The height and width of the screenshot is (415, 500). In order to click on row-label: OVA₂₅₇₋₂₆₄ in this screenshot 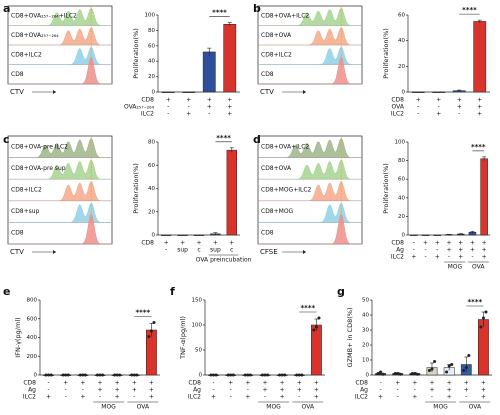, I will do `click(139, 107)`.